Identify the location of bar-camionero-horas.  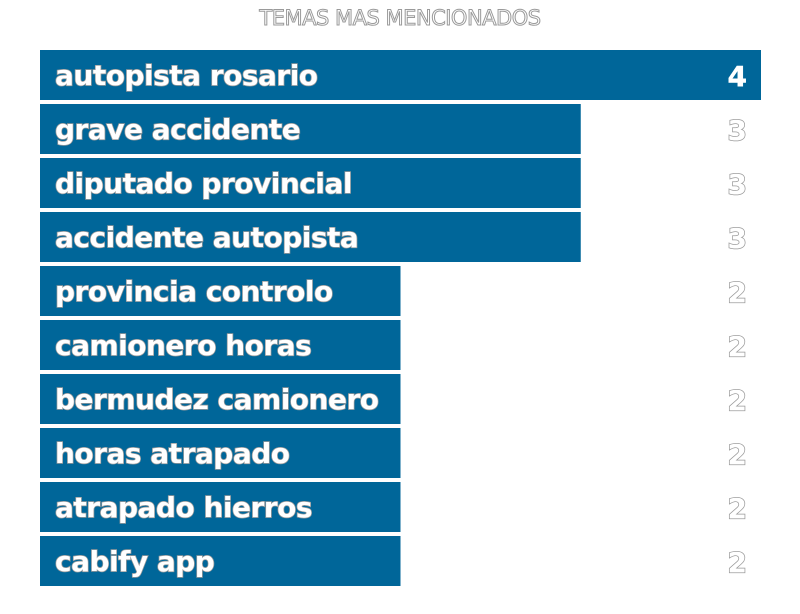
(220, 345).